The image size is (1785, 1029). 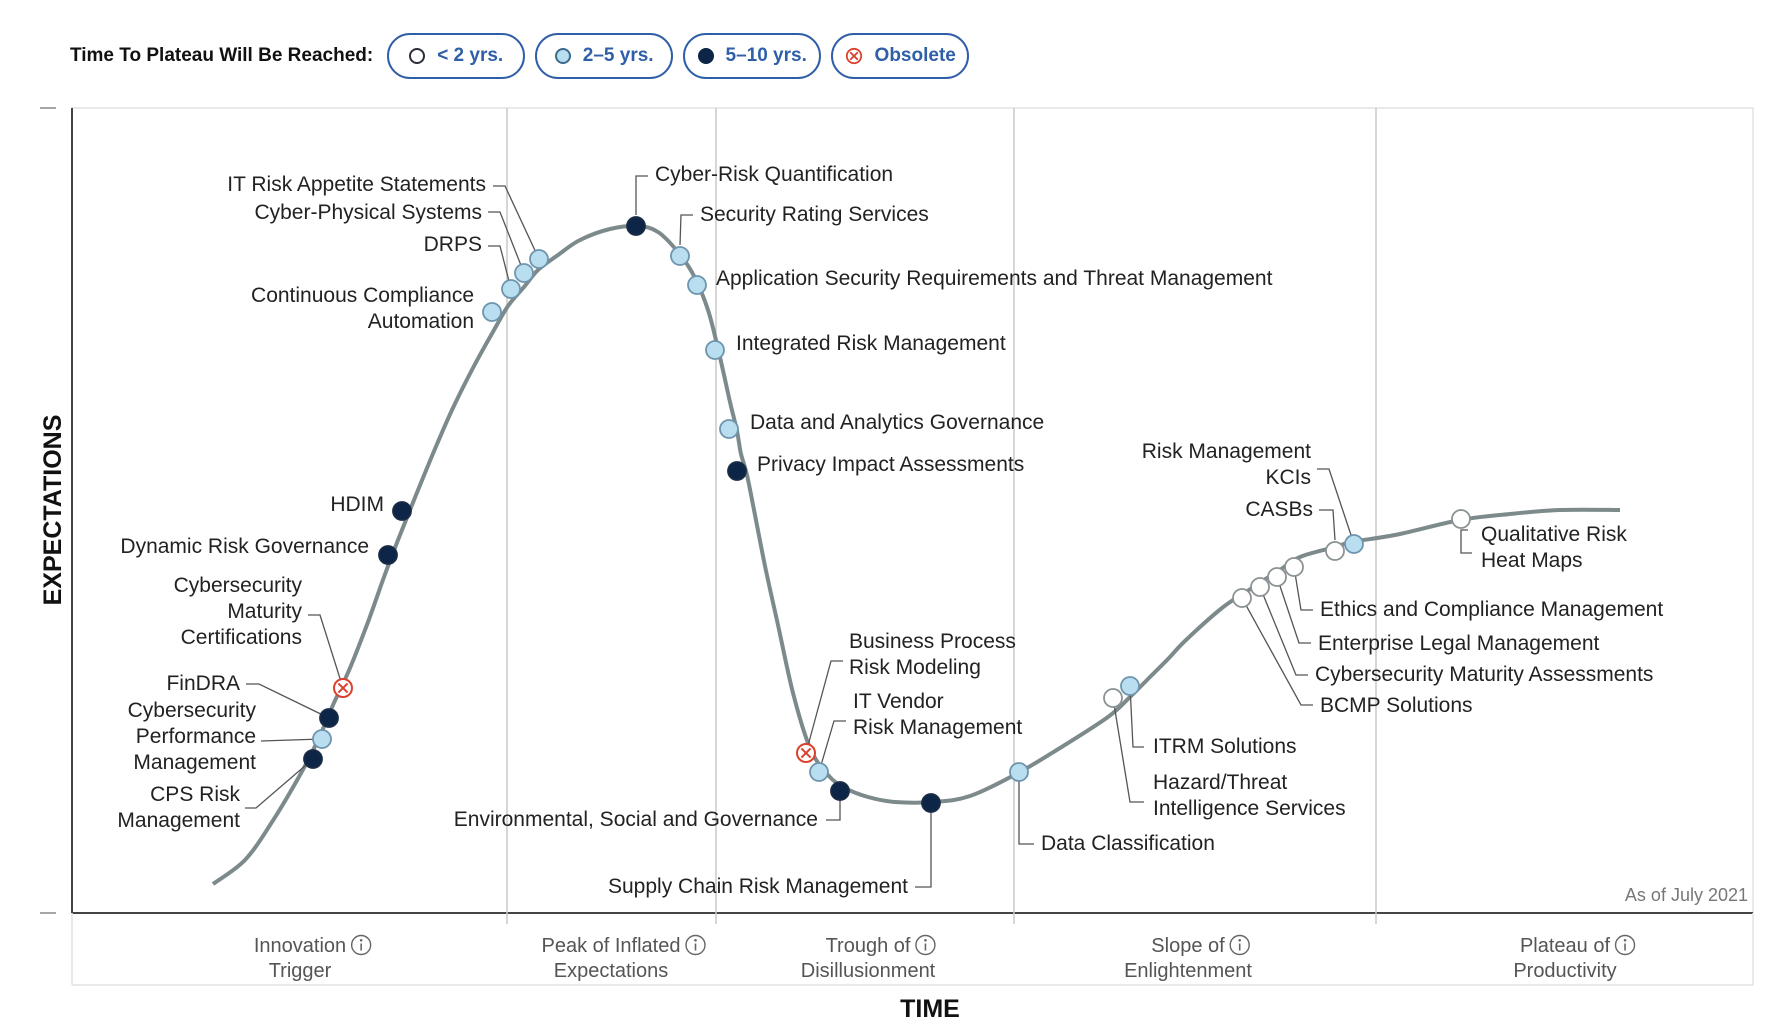 I want to click on tech-label-drps: DRPS, so click(x=453, y=244).